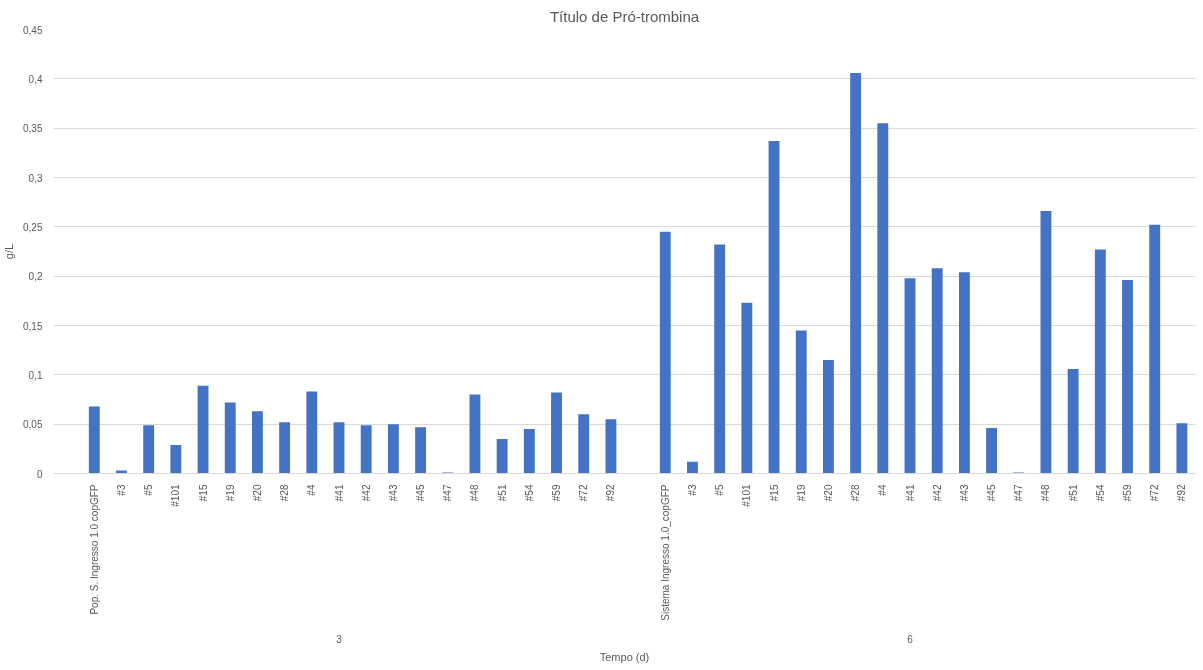  I want to click on y-tick-label: 0,05, so click(33, 425).